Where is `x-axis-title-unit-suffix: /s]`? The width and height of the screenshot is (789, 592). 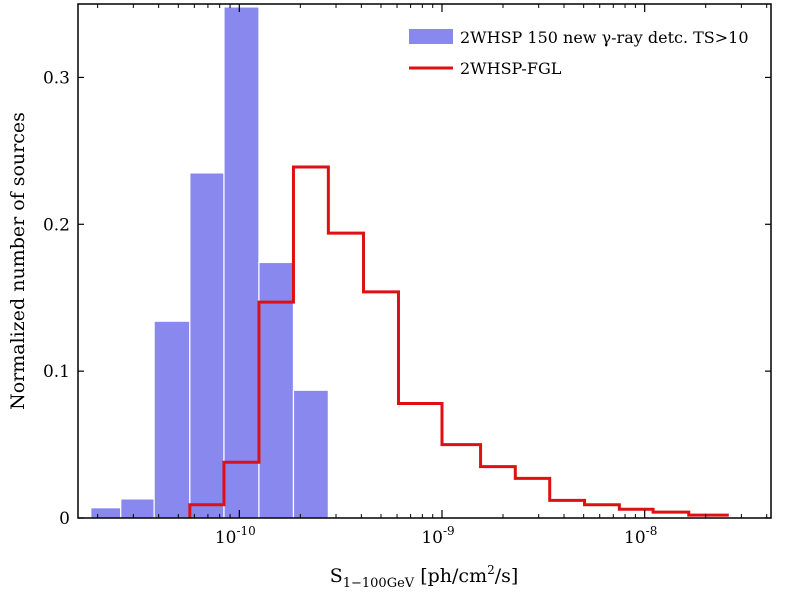 x-axis-title-unit-suffix: /s] is located at coordinates (507, 576).